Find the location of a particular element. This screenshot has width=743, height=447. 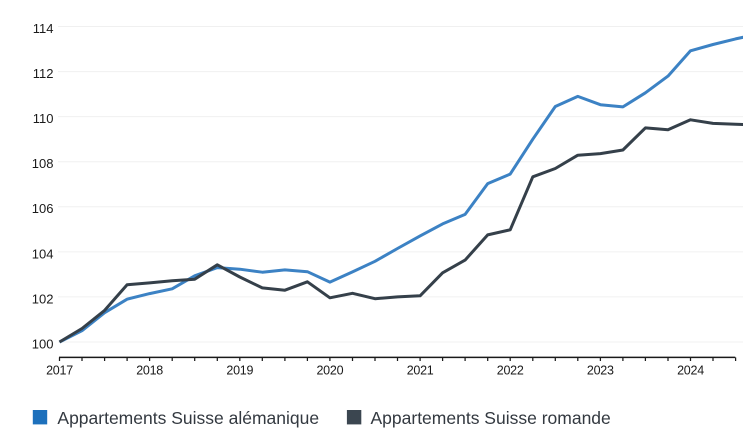

svg-text: 104 is located at coordinates (43, 253).